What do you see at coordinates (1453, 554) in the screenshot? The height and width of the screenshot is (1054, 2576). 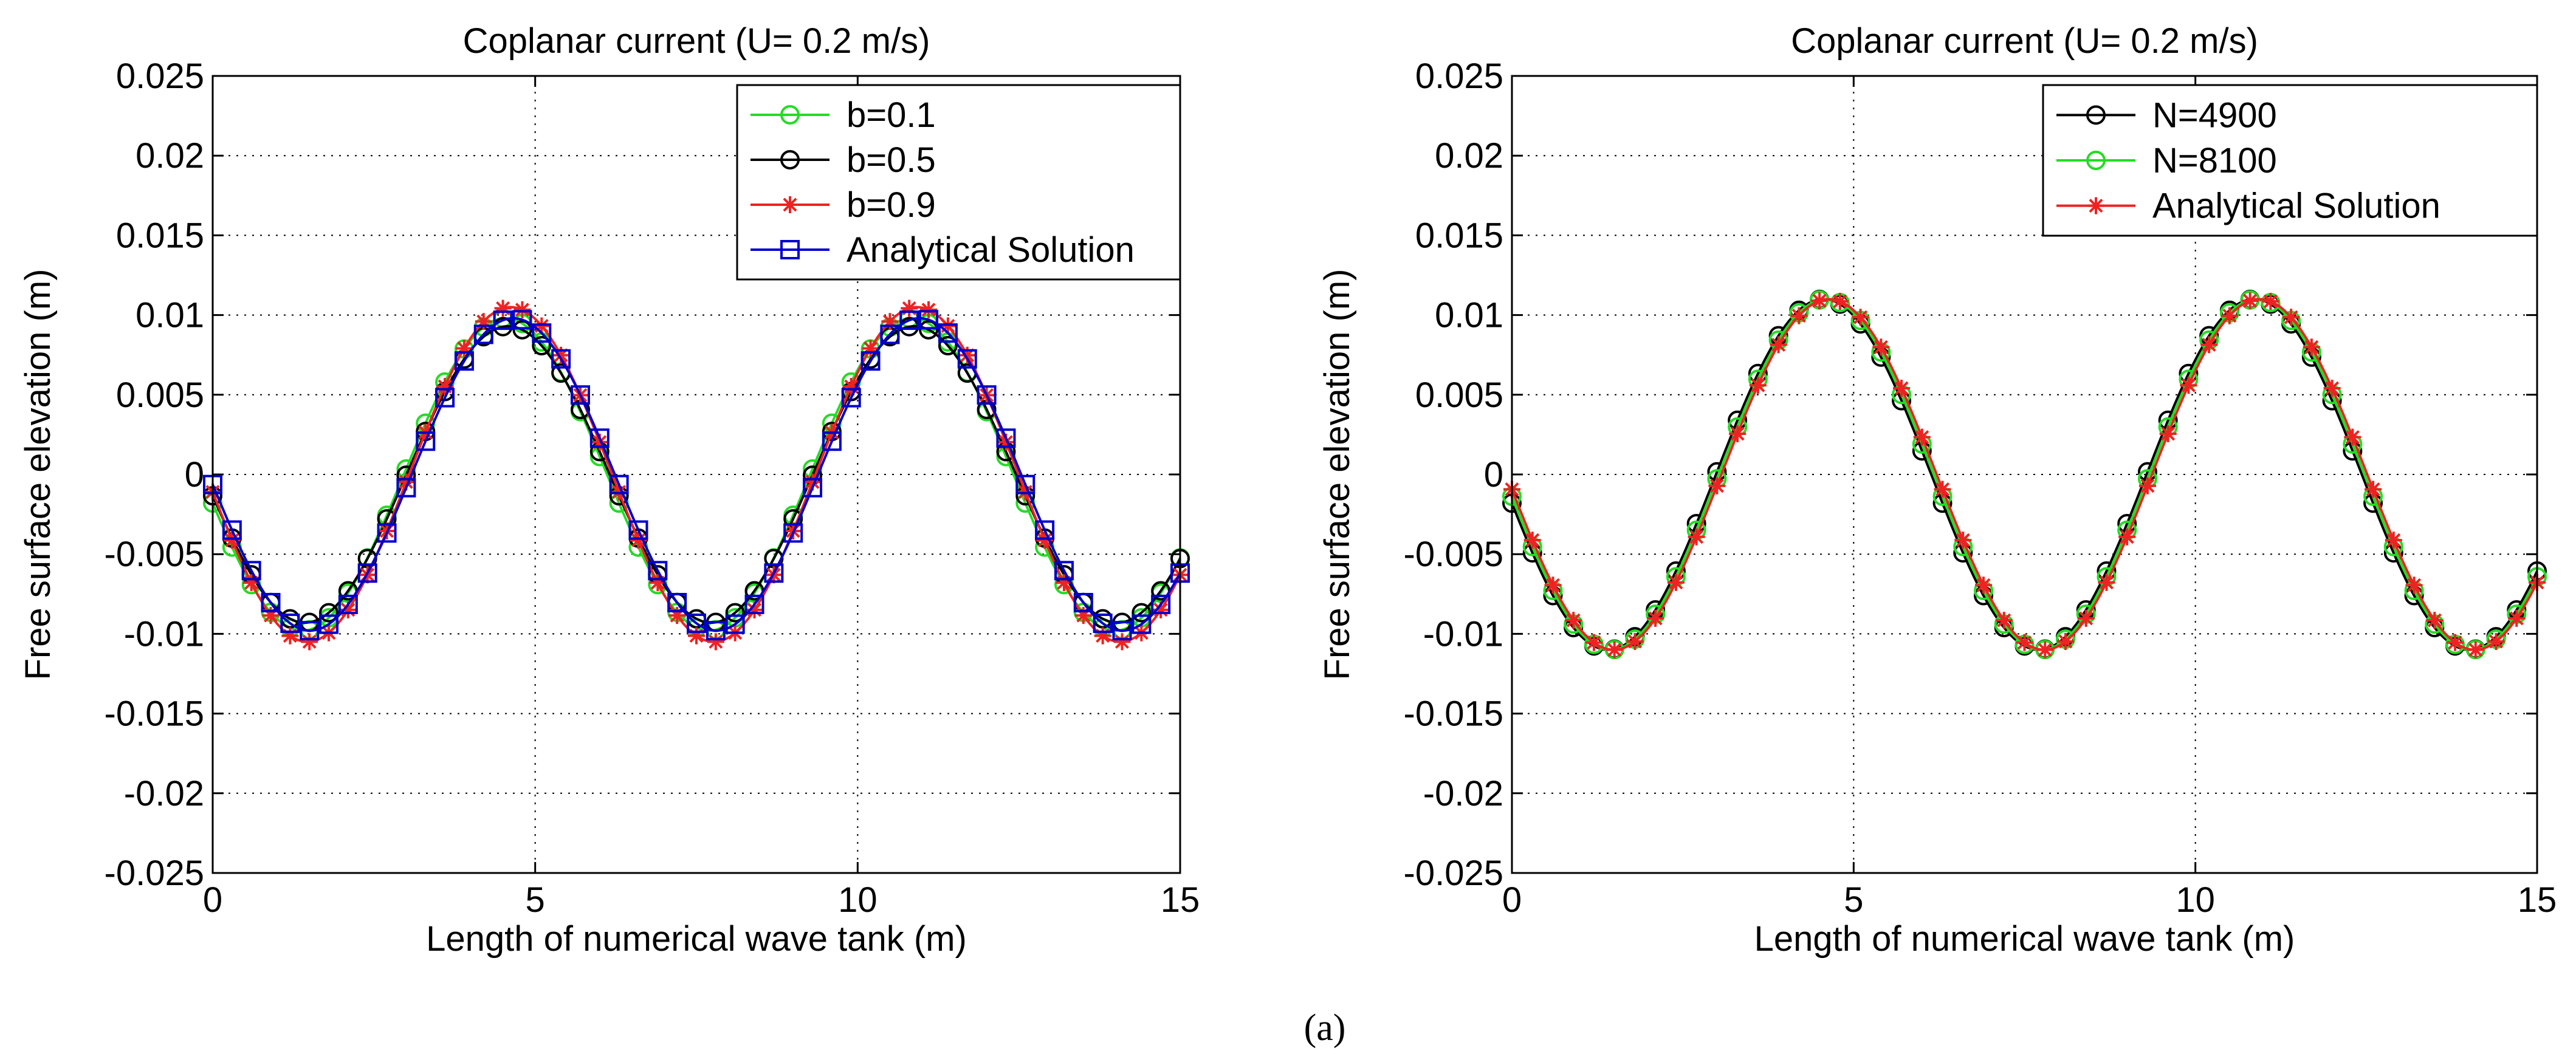 I see `y-tick-label: -0.005` at bounding box center [1453, 554].